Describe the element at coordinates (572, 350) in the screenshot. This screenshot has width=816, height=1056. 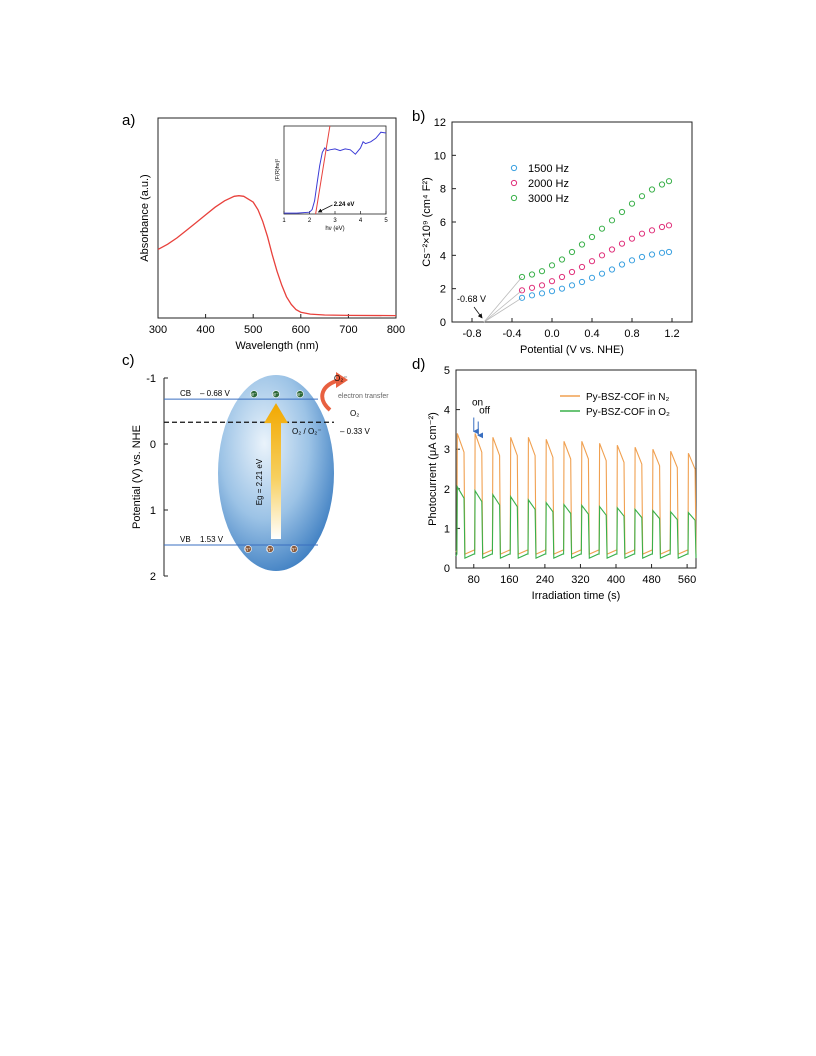
I see `x-axis-label: Potential (V vs. NHE)` at that location.